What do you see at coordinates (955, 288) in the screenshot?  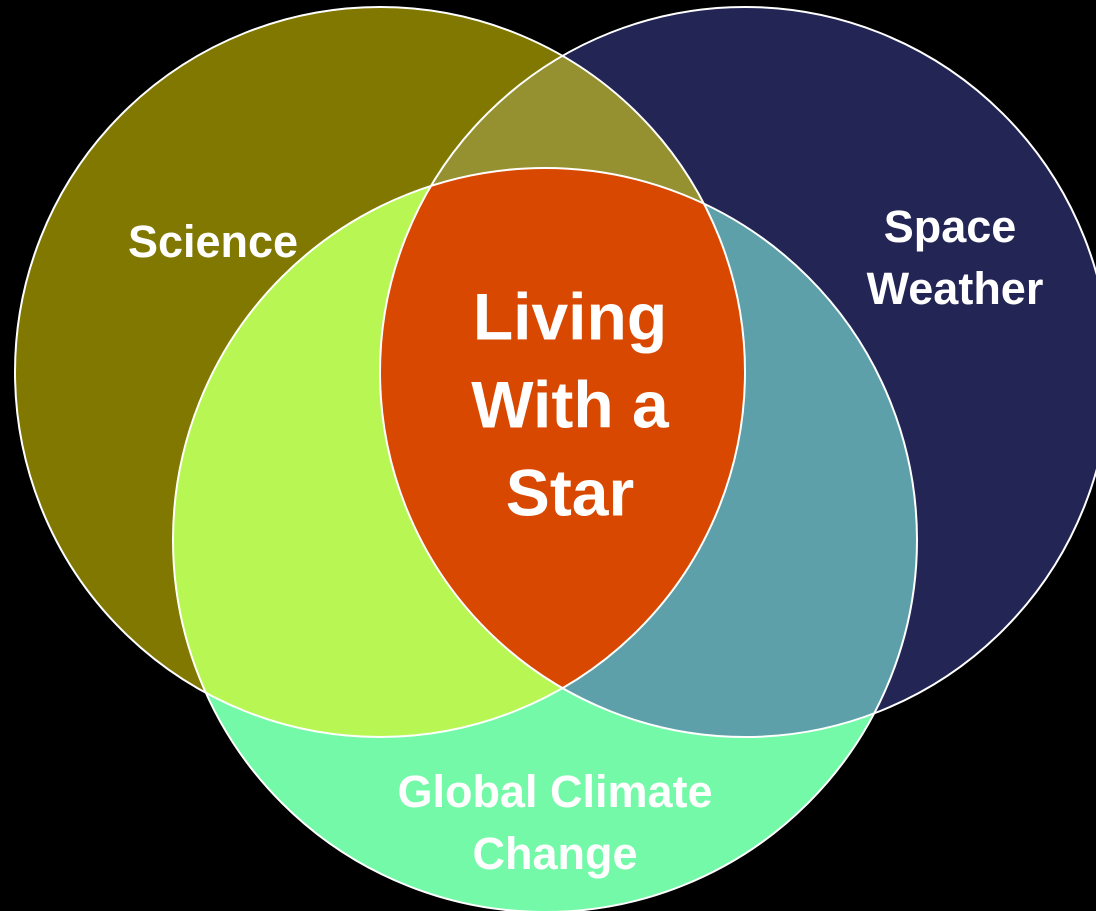 I see `circle-label: Weather` at bounding box center [955, 288].